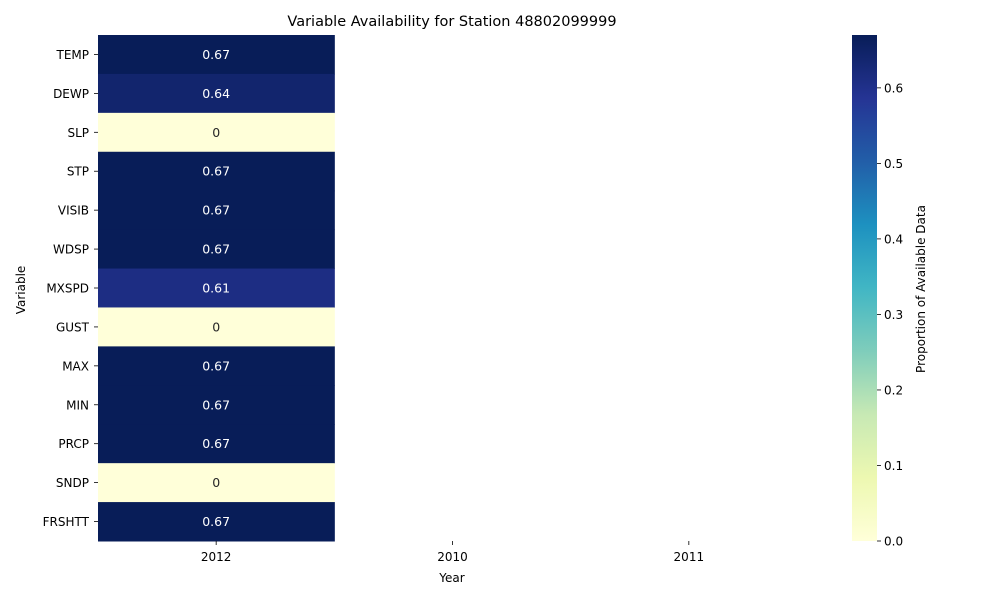 This screenshot has height=600, width=1000. I want to click on y-tick-label: DEWP, so click(71, 94).